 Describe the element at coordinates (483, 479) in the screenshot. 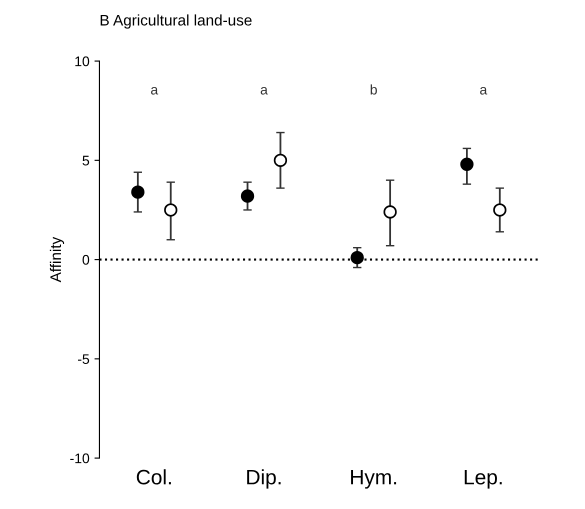

I see `x-tick-label: Lep.` at that location.